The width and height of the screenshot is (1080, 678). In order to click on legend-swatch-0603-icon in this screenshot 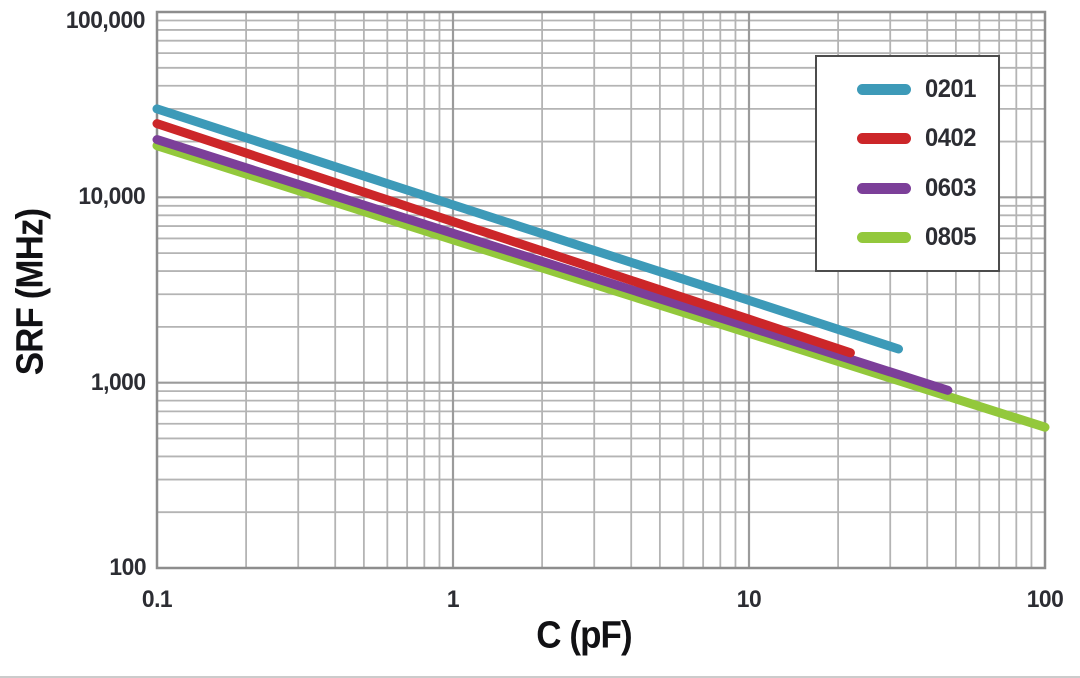, I will do `click(884, 188)`.